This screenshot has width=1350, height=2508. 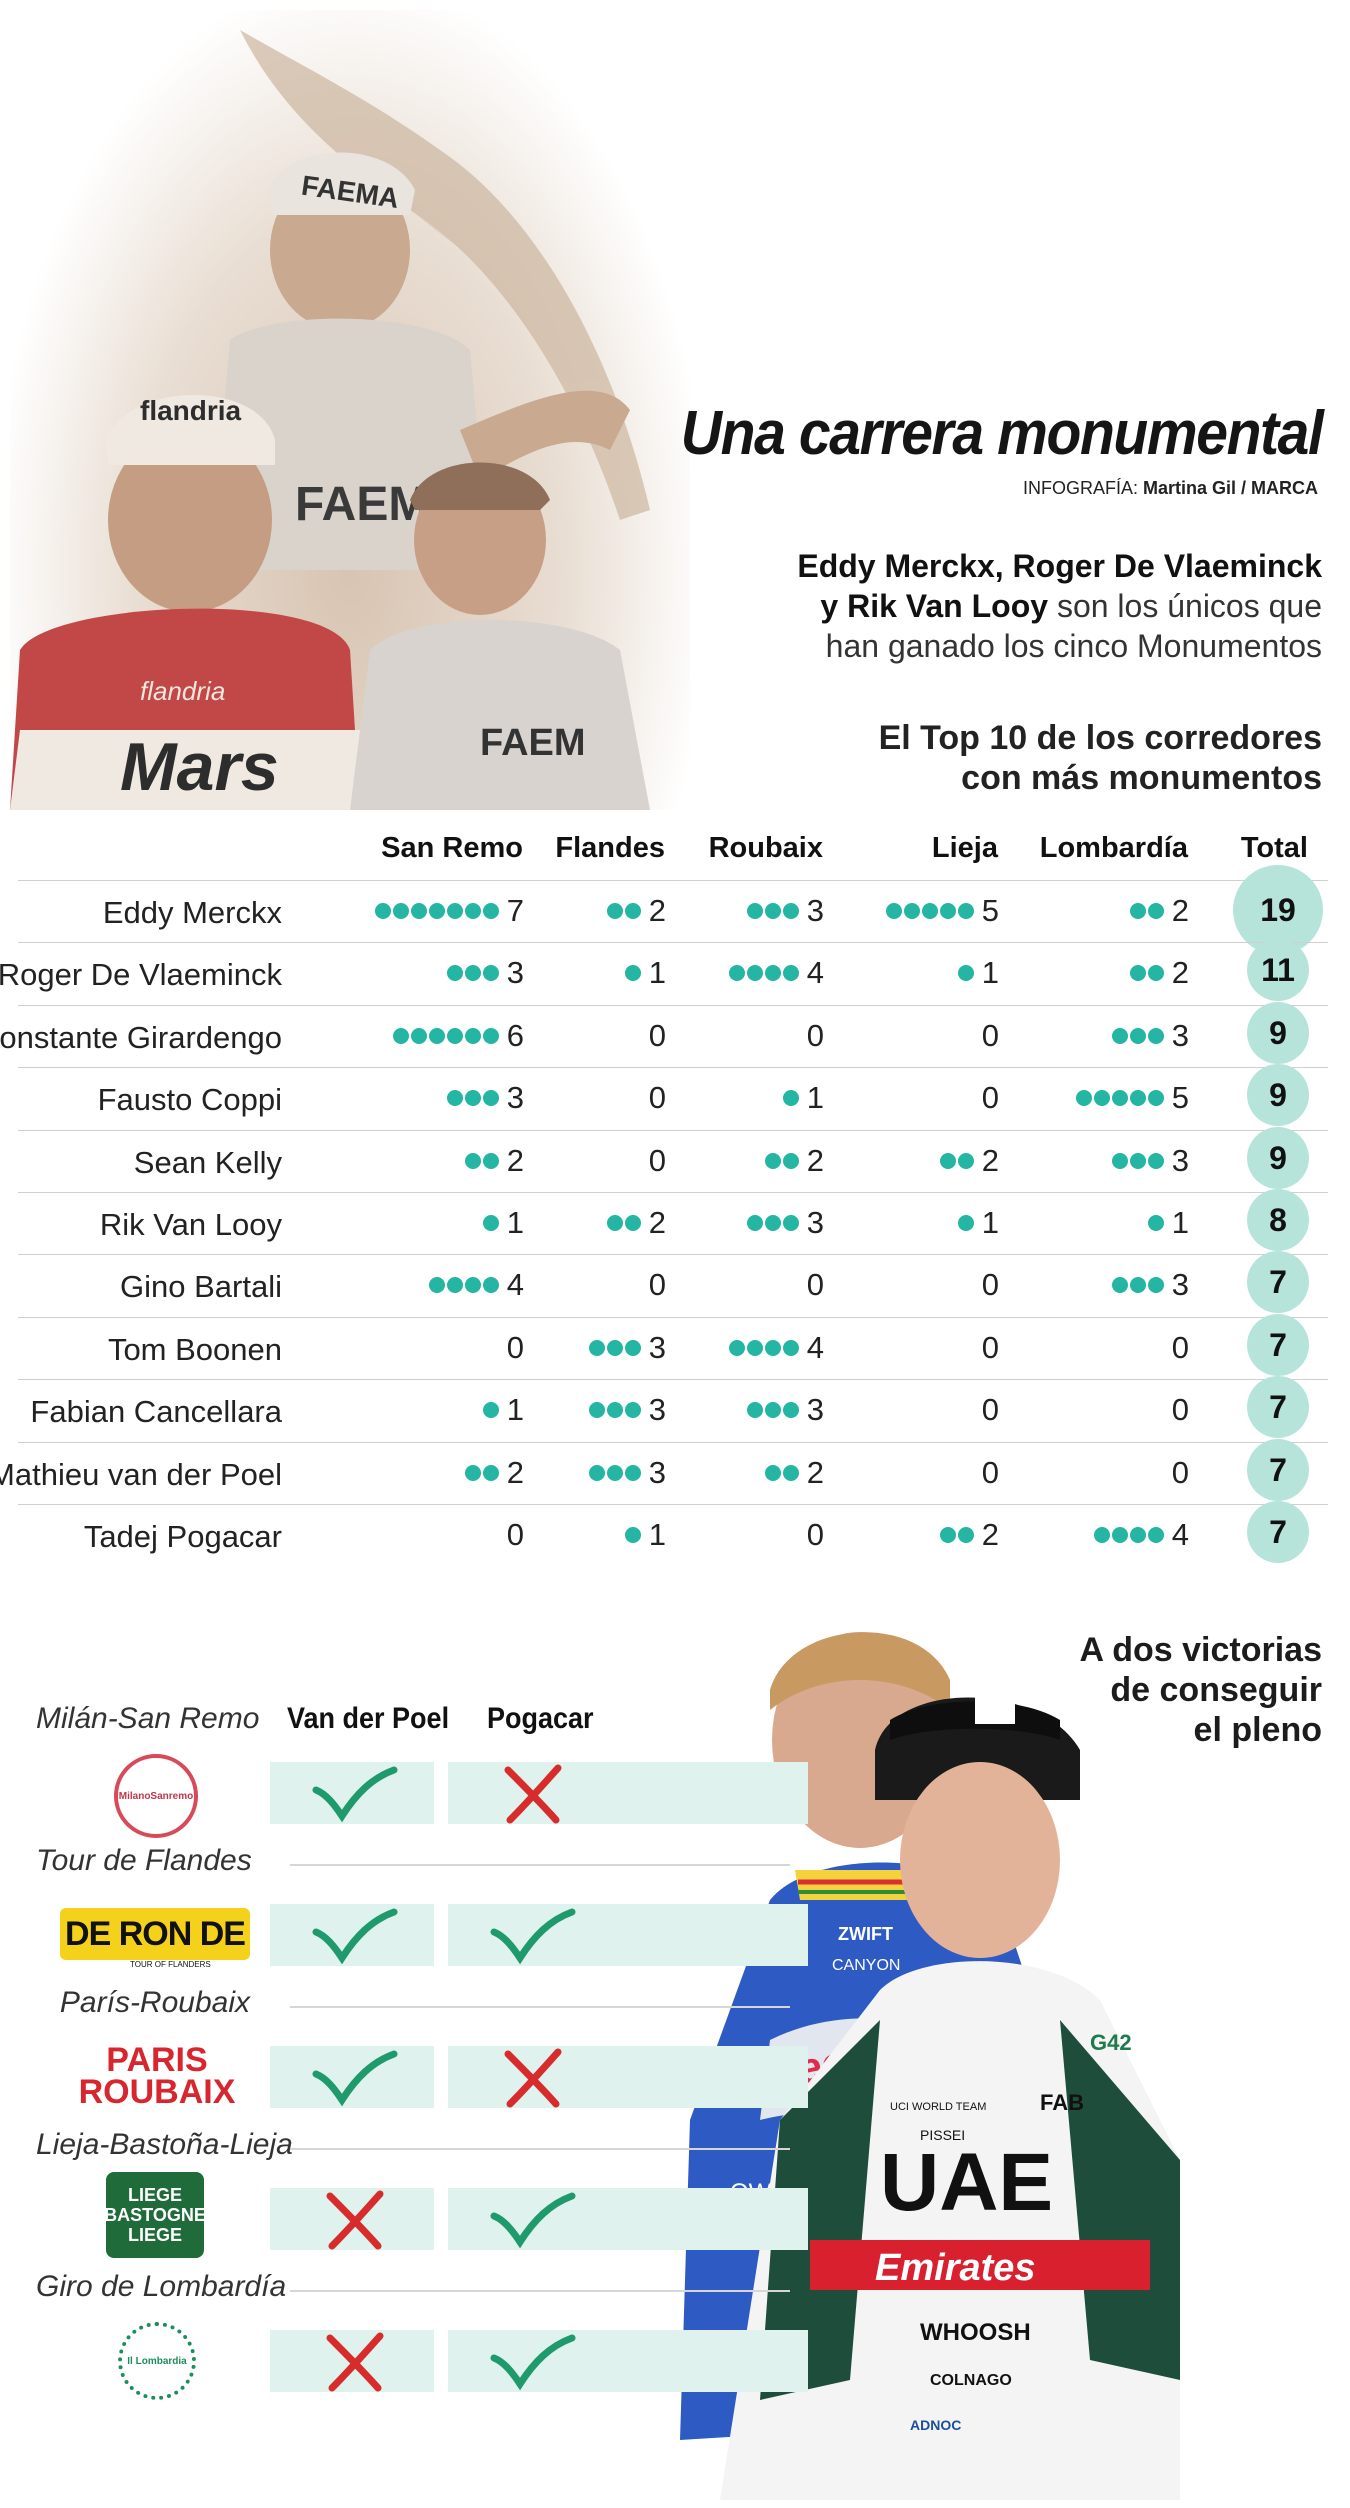 I want to click on credit-prefix: INFOGRAFÍA:, so click(x=1080, y=488).